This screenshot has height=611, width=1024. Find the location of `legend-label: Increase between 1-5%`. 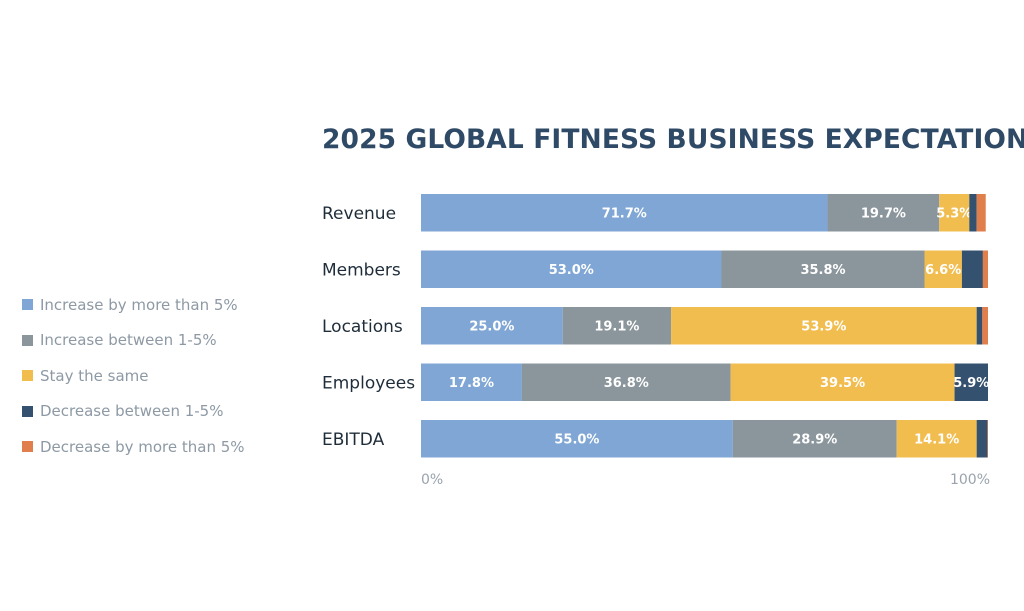

legend-label: Increase between 1-5% is located at coordinates (128, 340).